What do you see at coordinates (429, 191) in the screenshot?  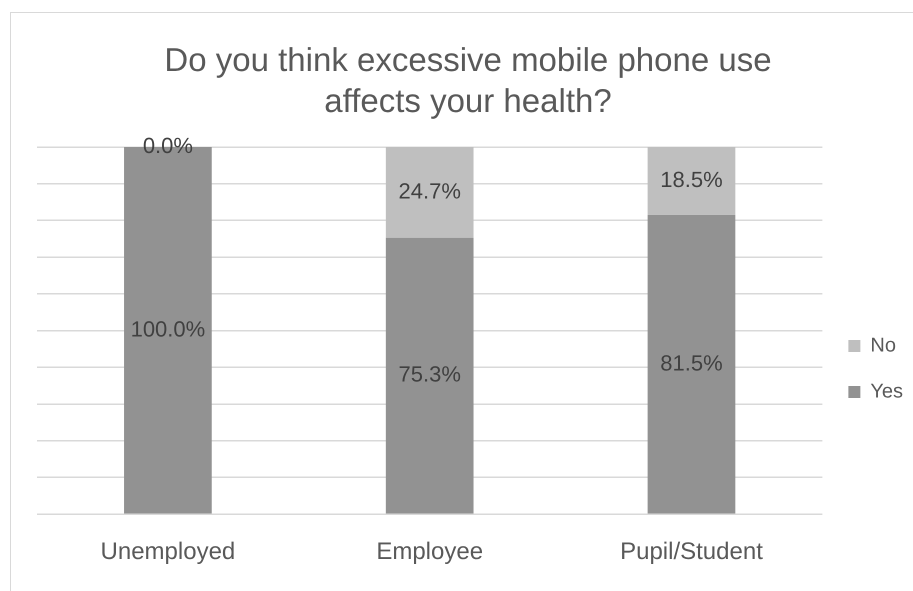 I see `data-label: 24.7%` at bounding box center [429, 191].